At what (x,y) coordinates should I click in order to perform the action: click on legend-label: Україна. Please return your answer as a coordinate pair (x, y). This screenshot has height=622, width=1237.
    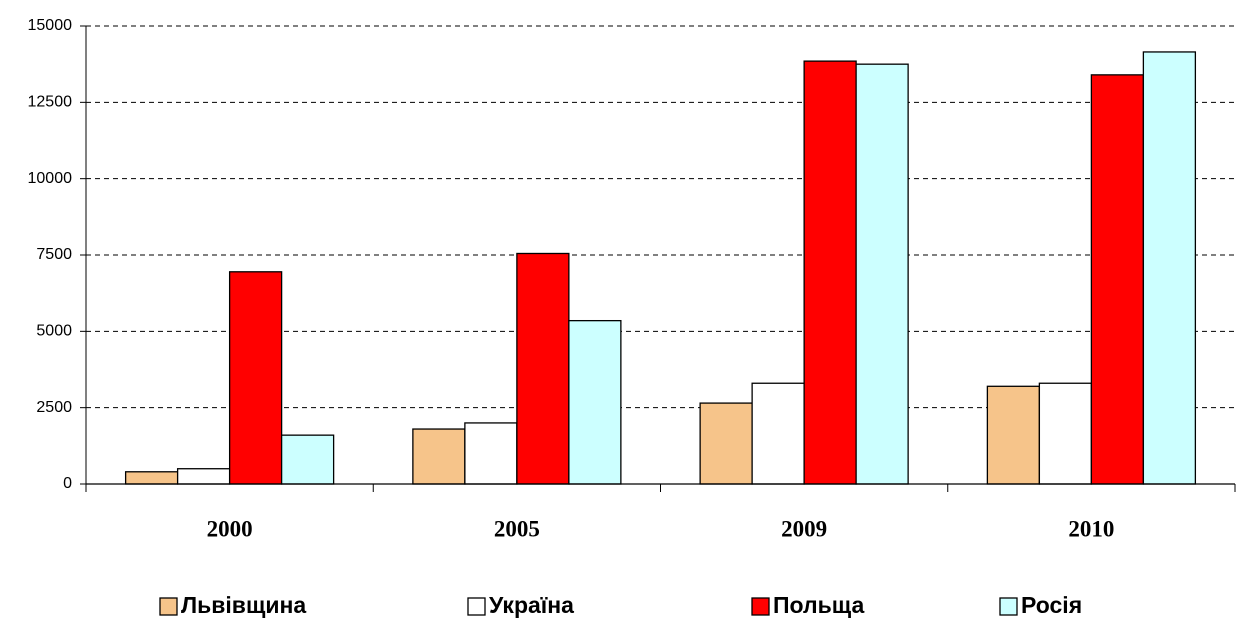
    Looking at the image, I should click on (531, 605).